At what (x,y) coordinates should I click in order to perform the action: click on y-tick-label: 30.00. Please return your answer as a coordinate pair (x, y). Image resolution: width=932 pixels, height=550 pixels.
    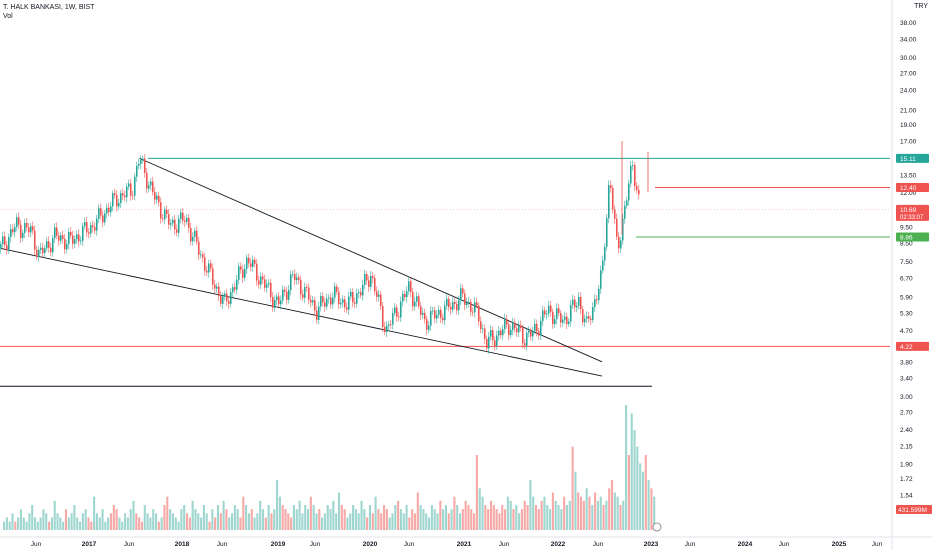
    Looking at the image, I should click on (908, 58).